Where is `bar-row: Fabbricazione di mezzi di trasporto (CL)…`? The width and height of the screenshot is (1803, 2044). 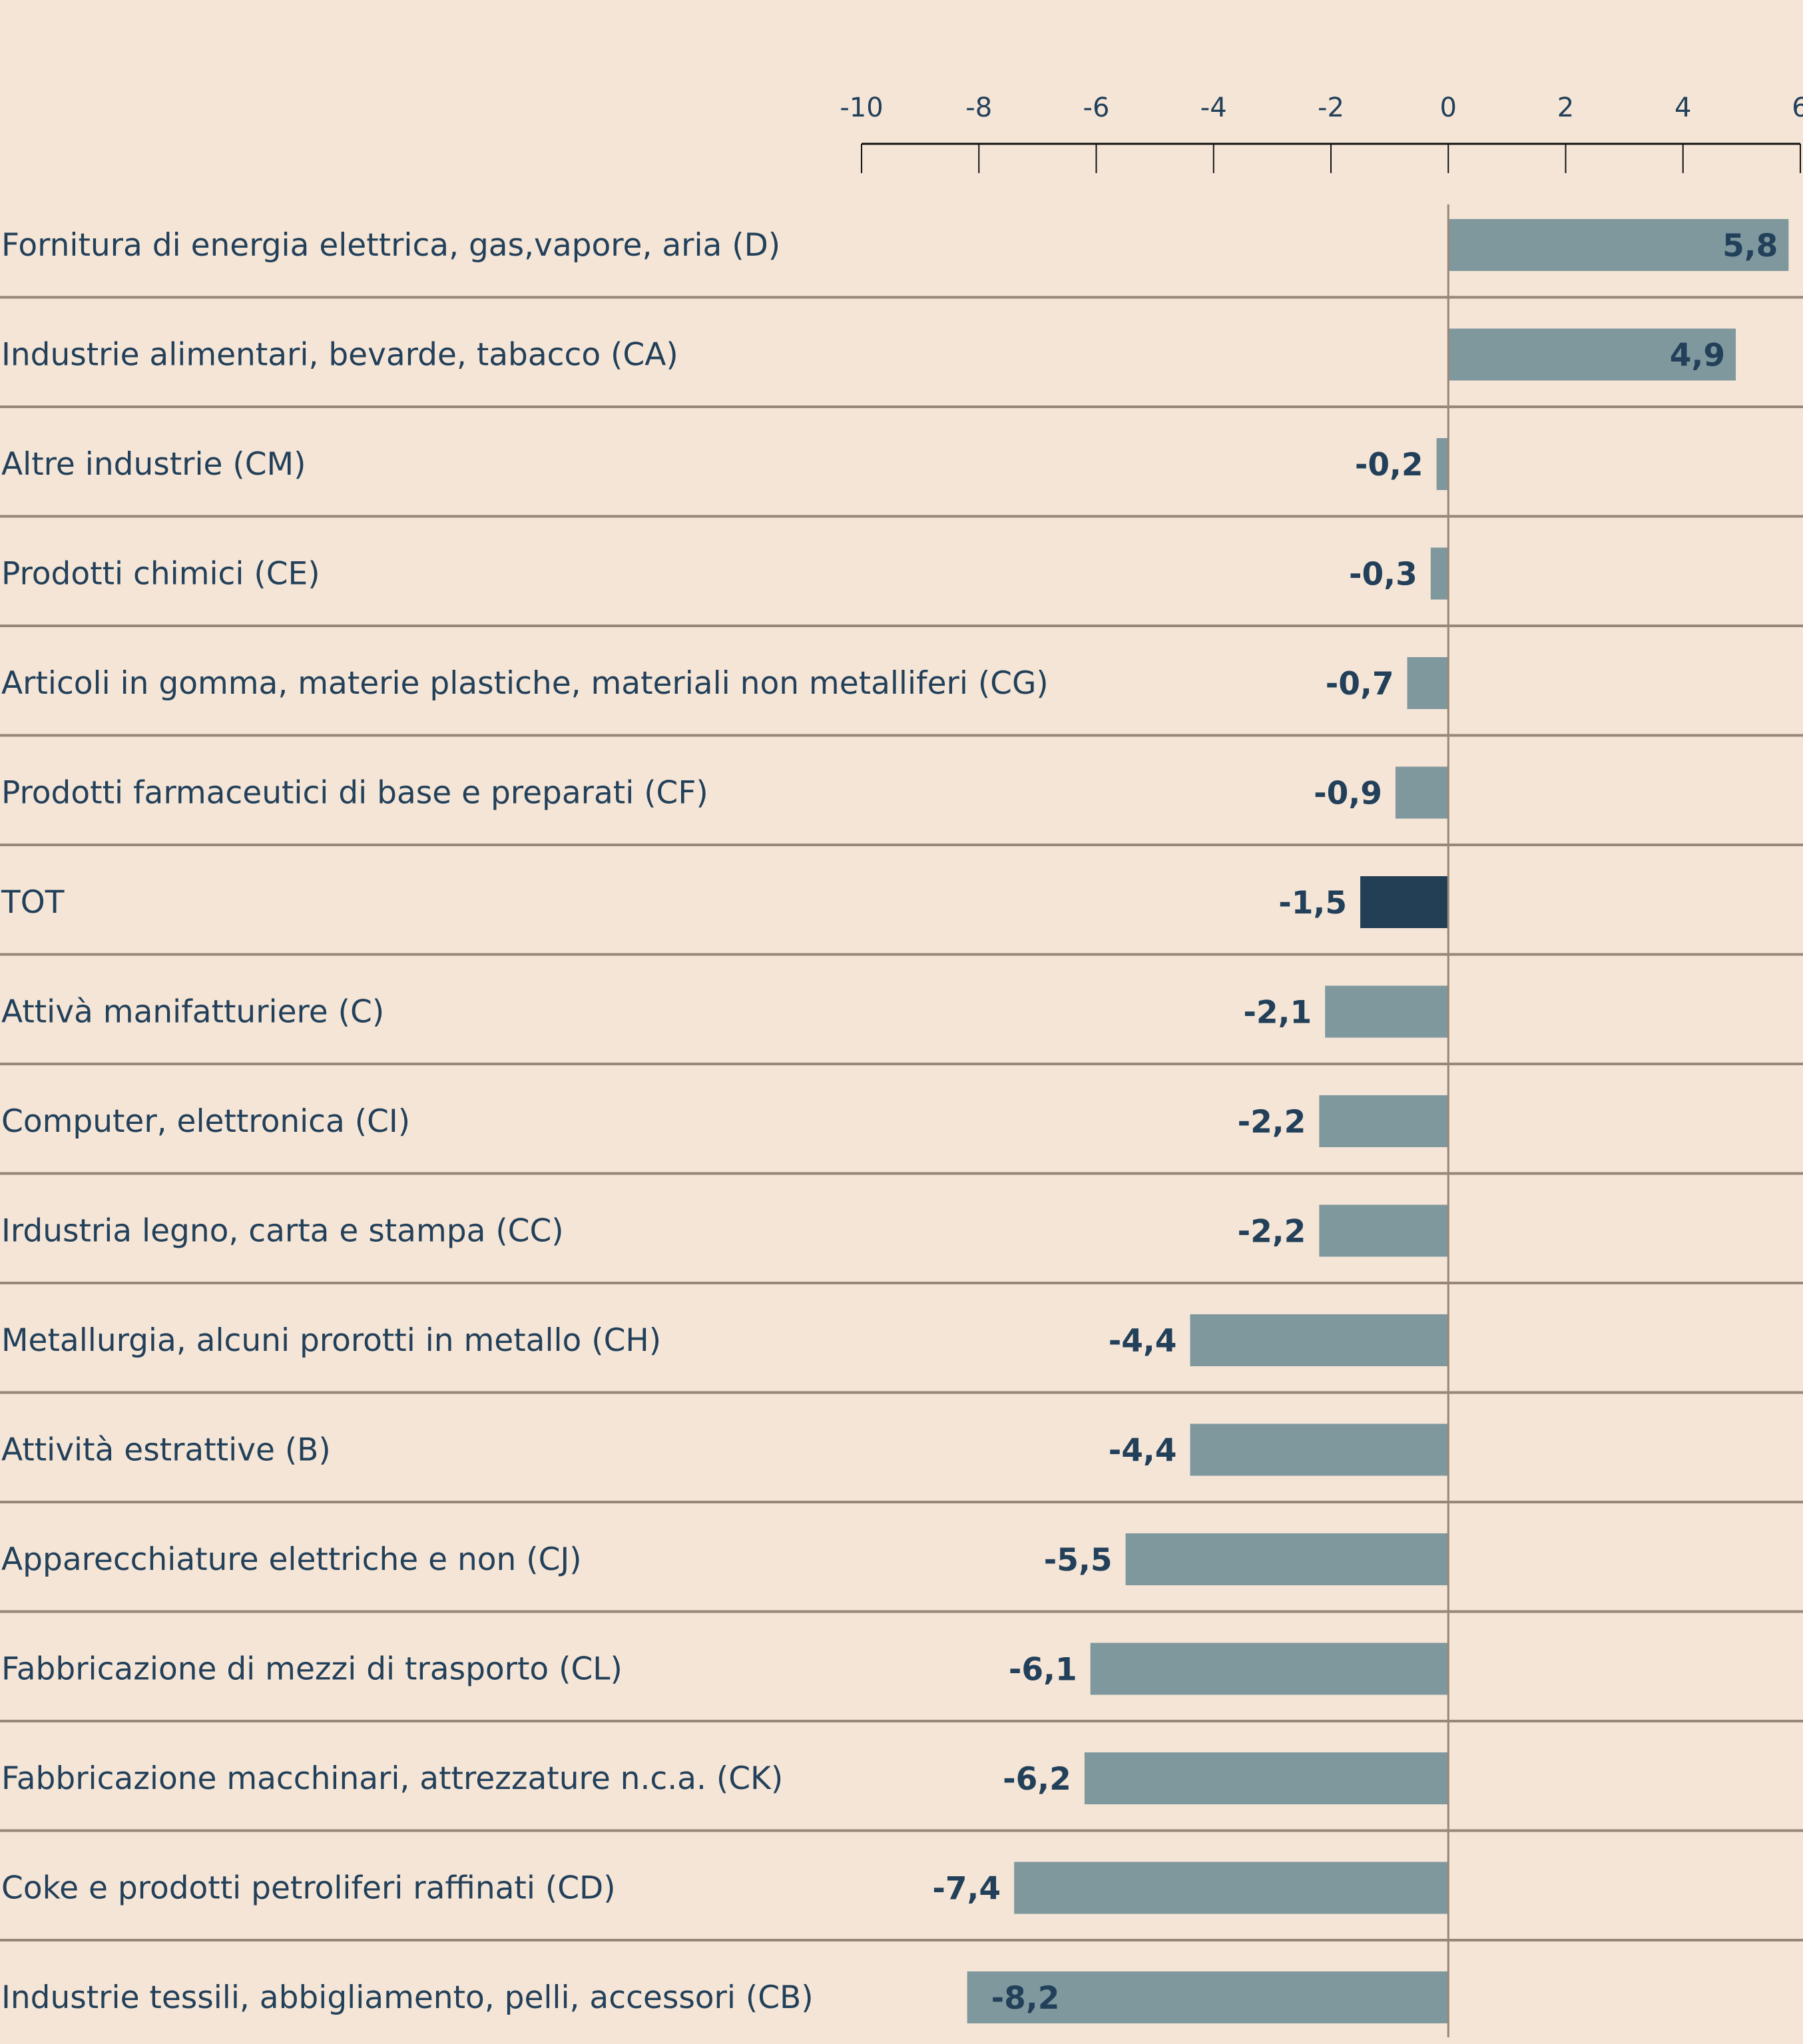
bar-row: Fabbricazione di mezzi di trasporto (CL)… is located at coordinates (901, 1682).